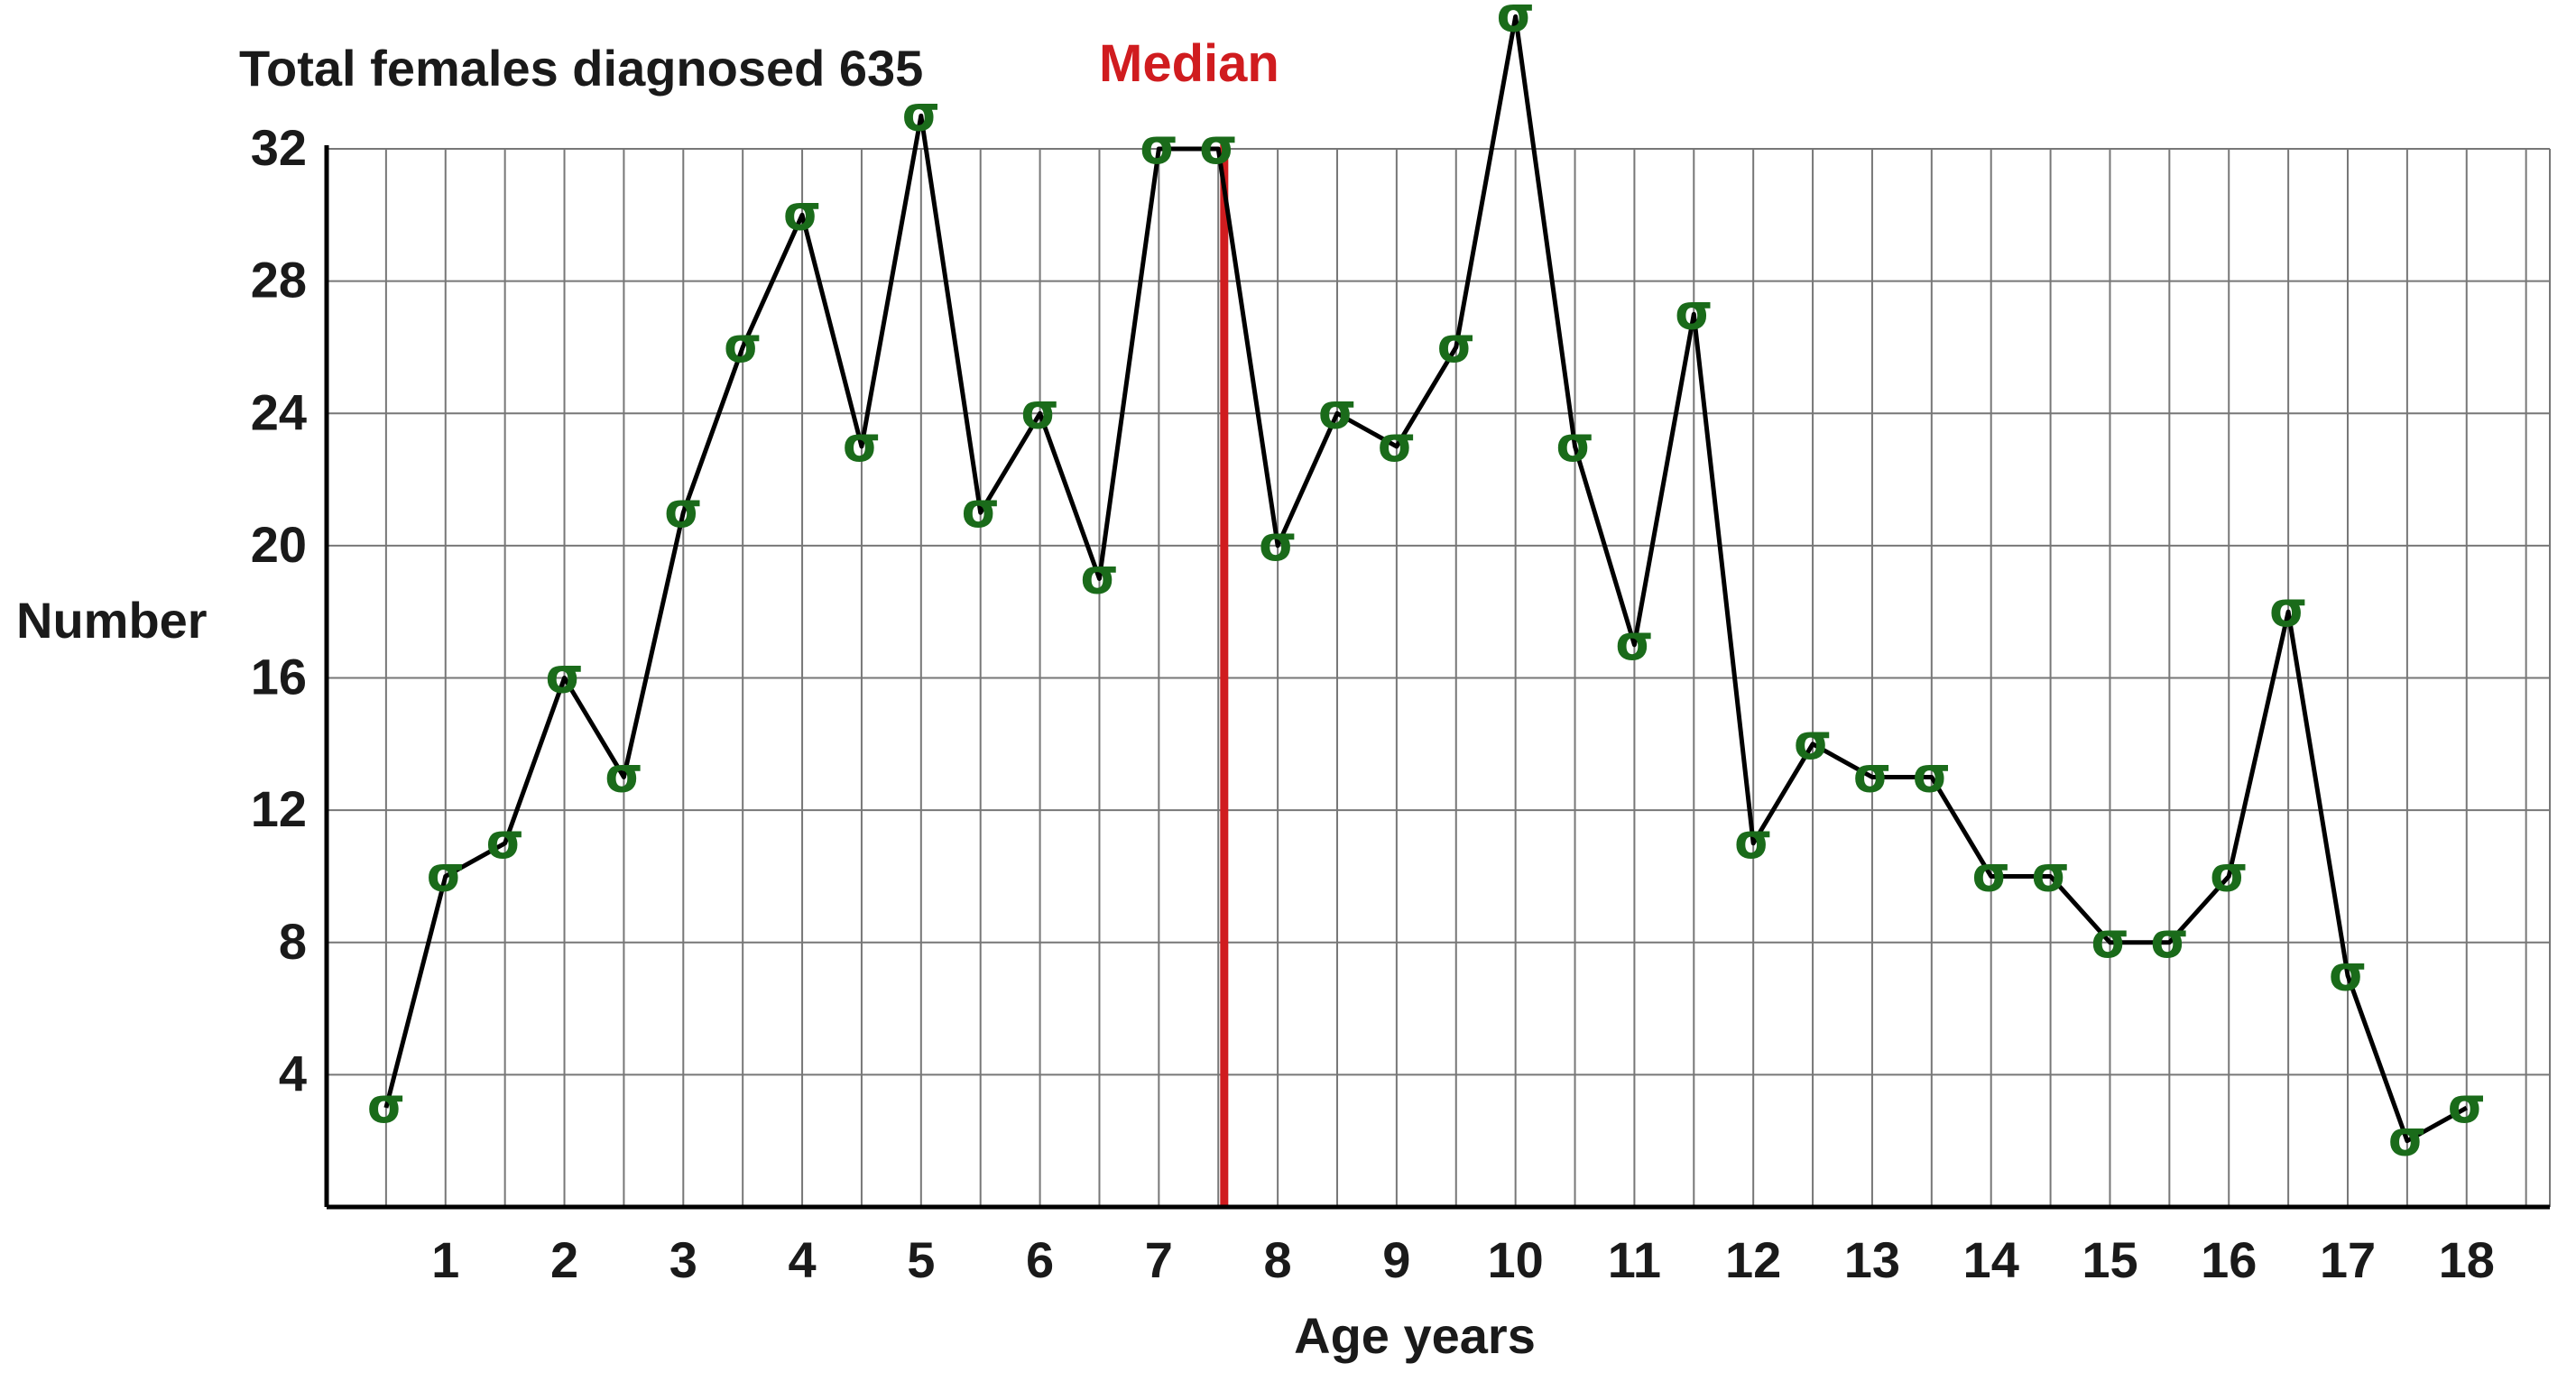 The height and width of the screenshot is (1391, 2576). I want to click on y-tick-label: 12, so click(279, 809).